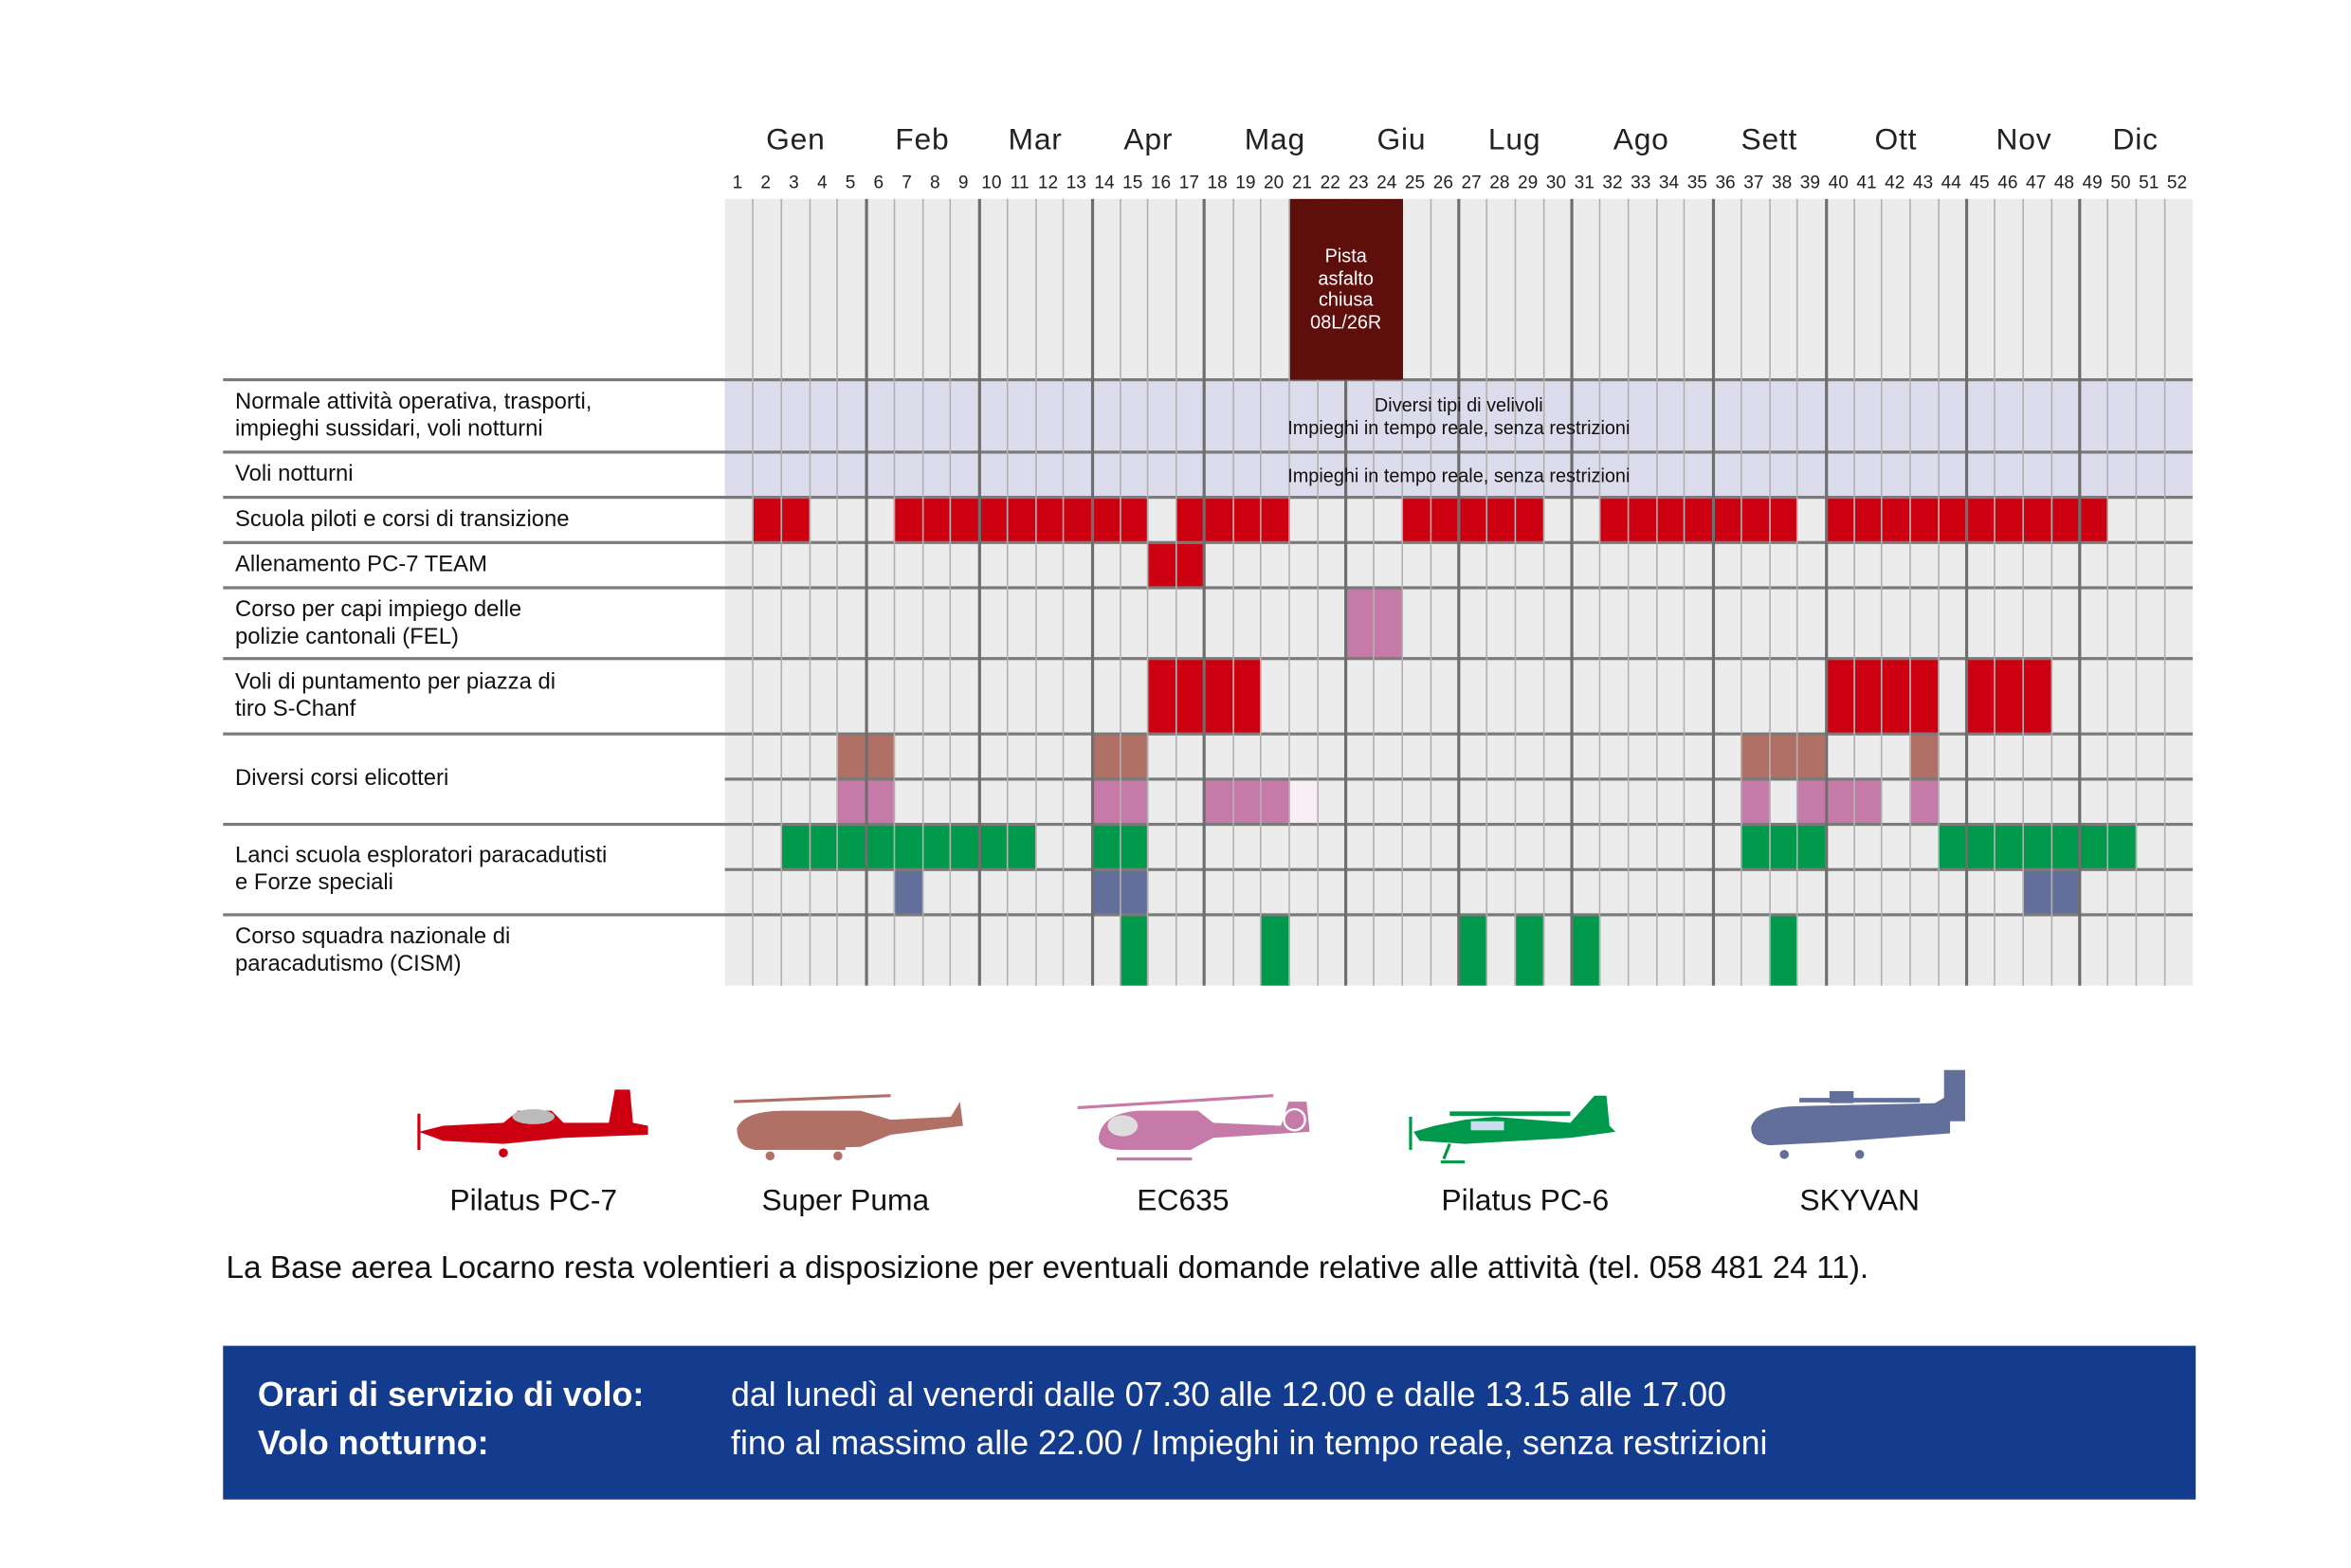 Image resolution: width=2351 pixels, height=1568 pixels. I want to click on month-label: Giu, so click(1402, 140).